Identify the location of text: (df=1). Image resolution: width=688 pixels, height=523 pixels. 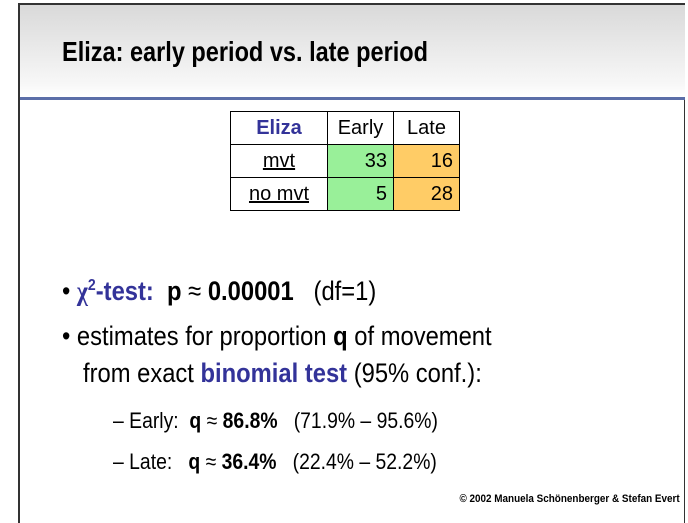
(345, 291).